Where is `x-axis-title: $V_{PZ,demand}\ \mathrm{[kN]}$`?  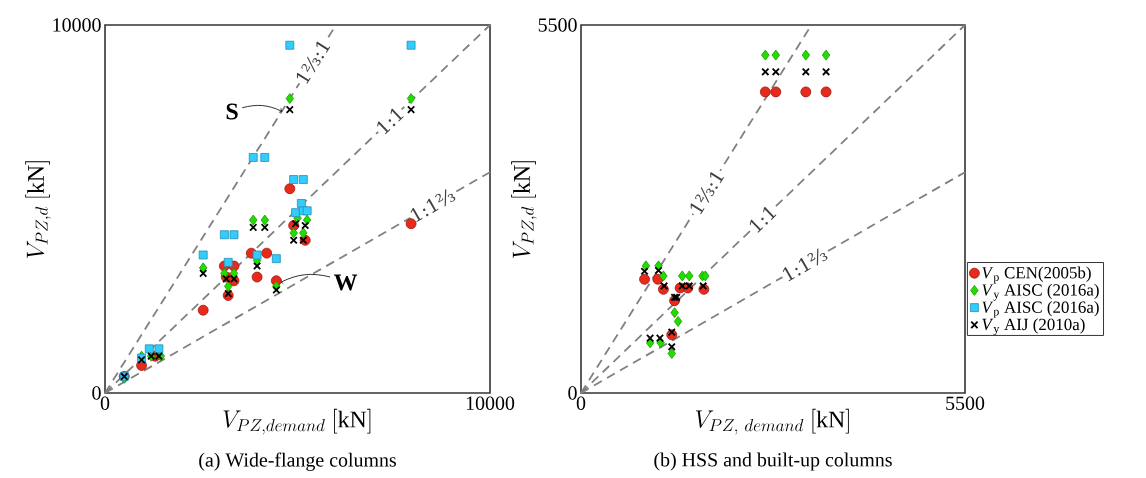
x-axis-title: $V_{PZ,demand}\ \mathrm{[kN]}$ is located at coordinates (297, 421).